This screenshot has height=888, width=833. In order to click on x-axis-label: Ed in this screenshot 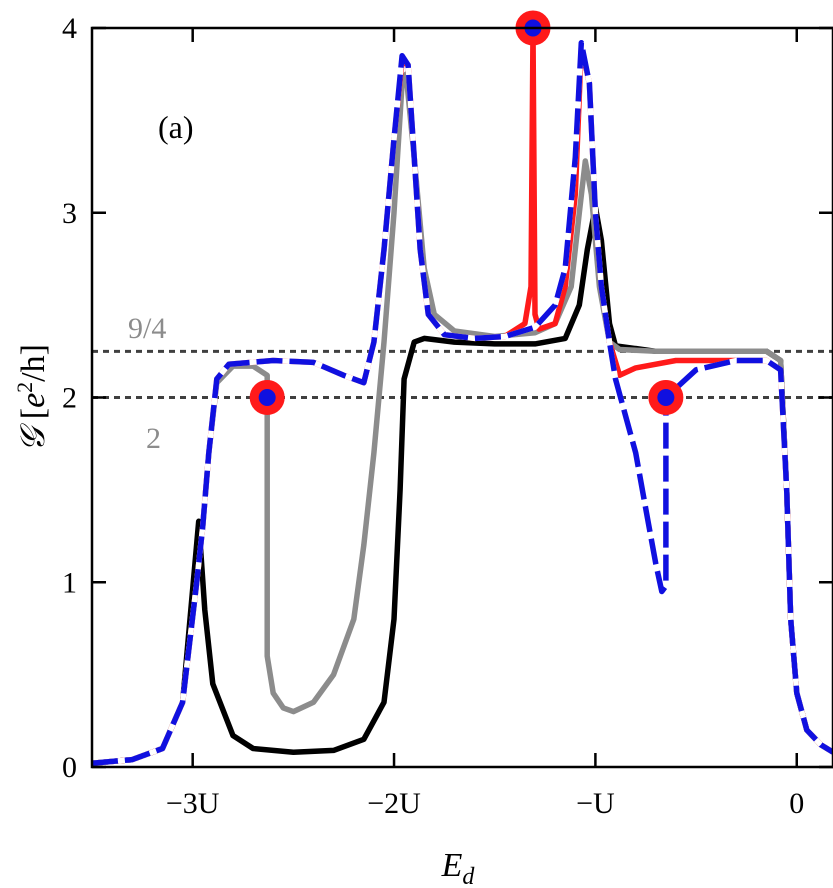, I will do `click(458, 867)`.